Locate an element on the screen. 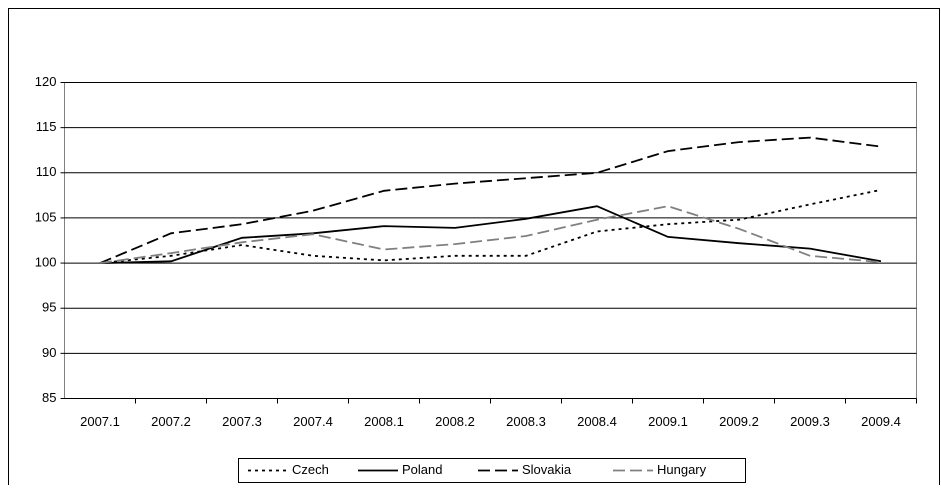 The height and width of the screenshot is (490, 941). y-tick-label: 85 is located at coordinates (49, 397).